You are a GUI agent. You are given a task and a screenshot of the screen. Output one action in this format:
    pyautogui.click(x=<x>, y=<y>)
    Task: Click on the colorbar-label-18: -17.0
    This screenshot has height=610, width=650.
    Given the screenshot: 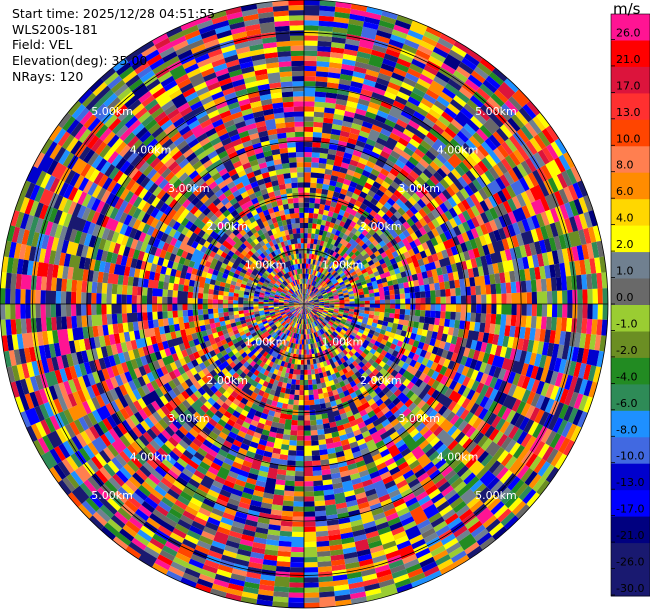 What is the action you would take?
    pyautogui.click(x=630, y=509)
    